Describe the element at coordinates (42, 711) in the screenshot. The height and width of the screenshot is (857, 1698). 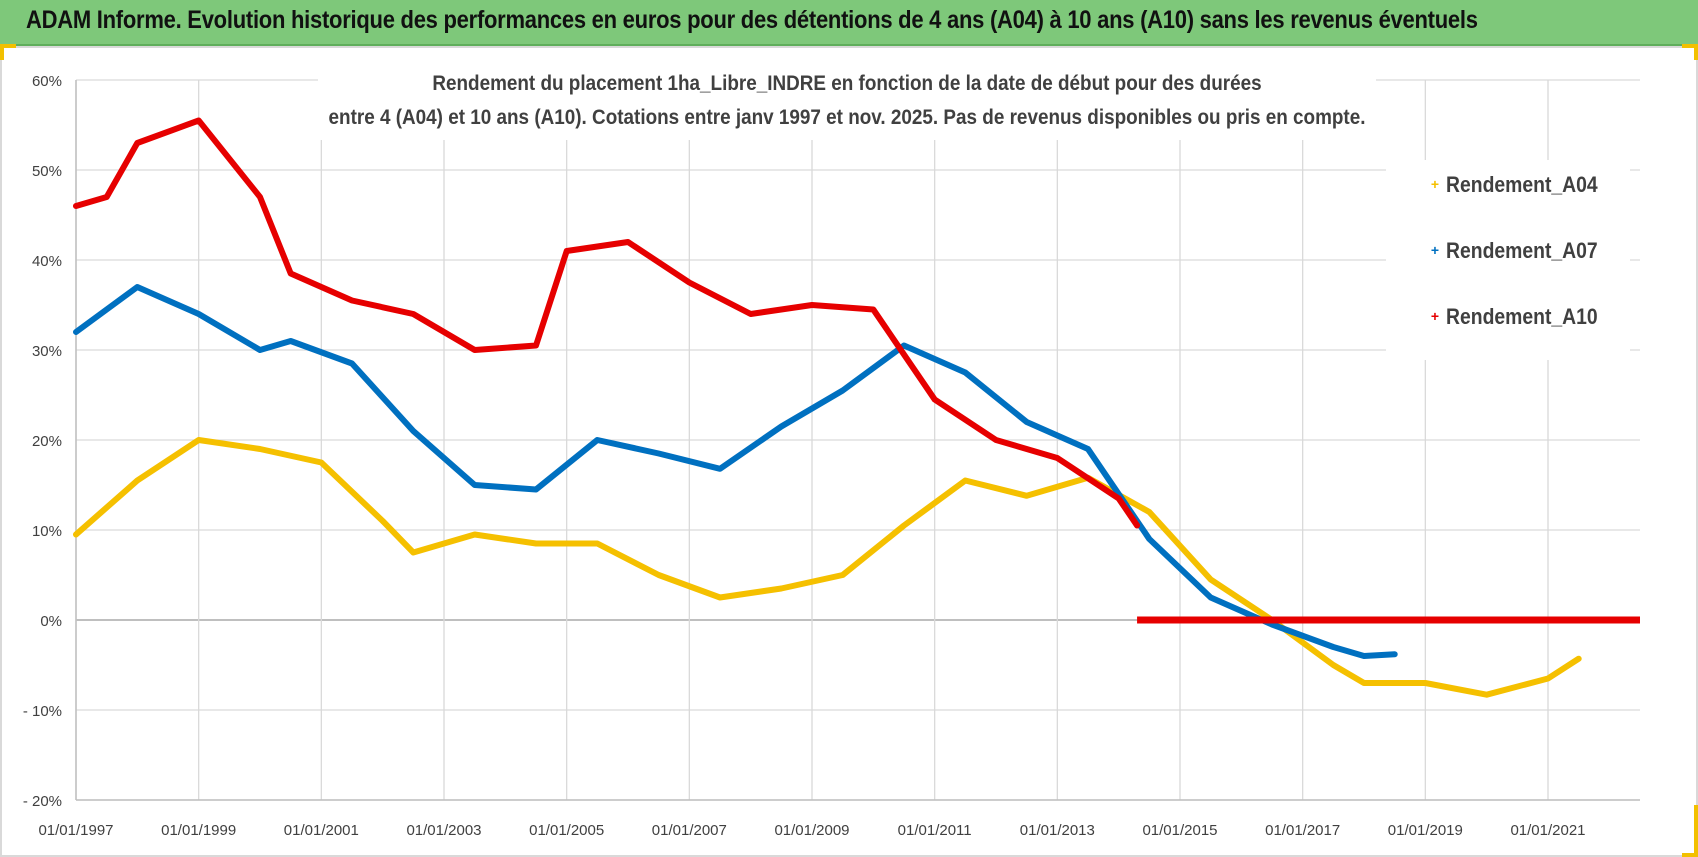
I see `y-tick-label: - 10%` at that location.